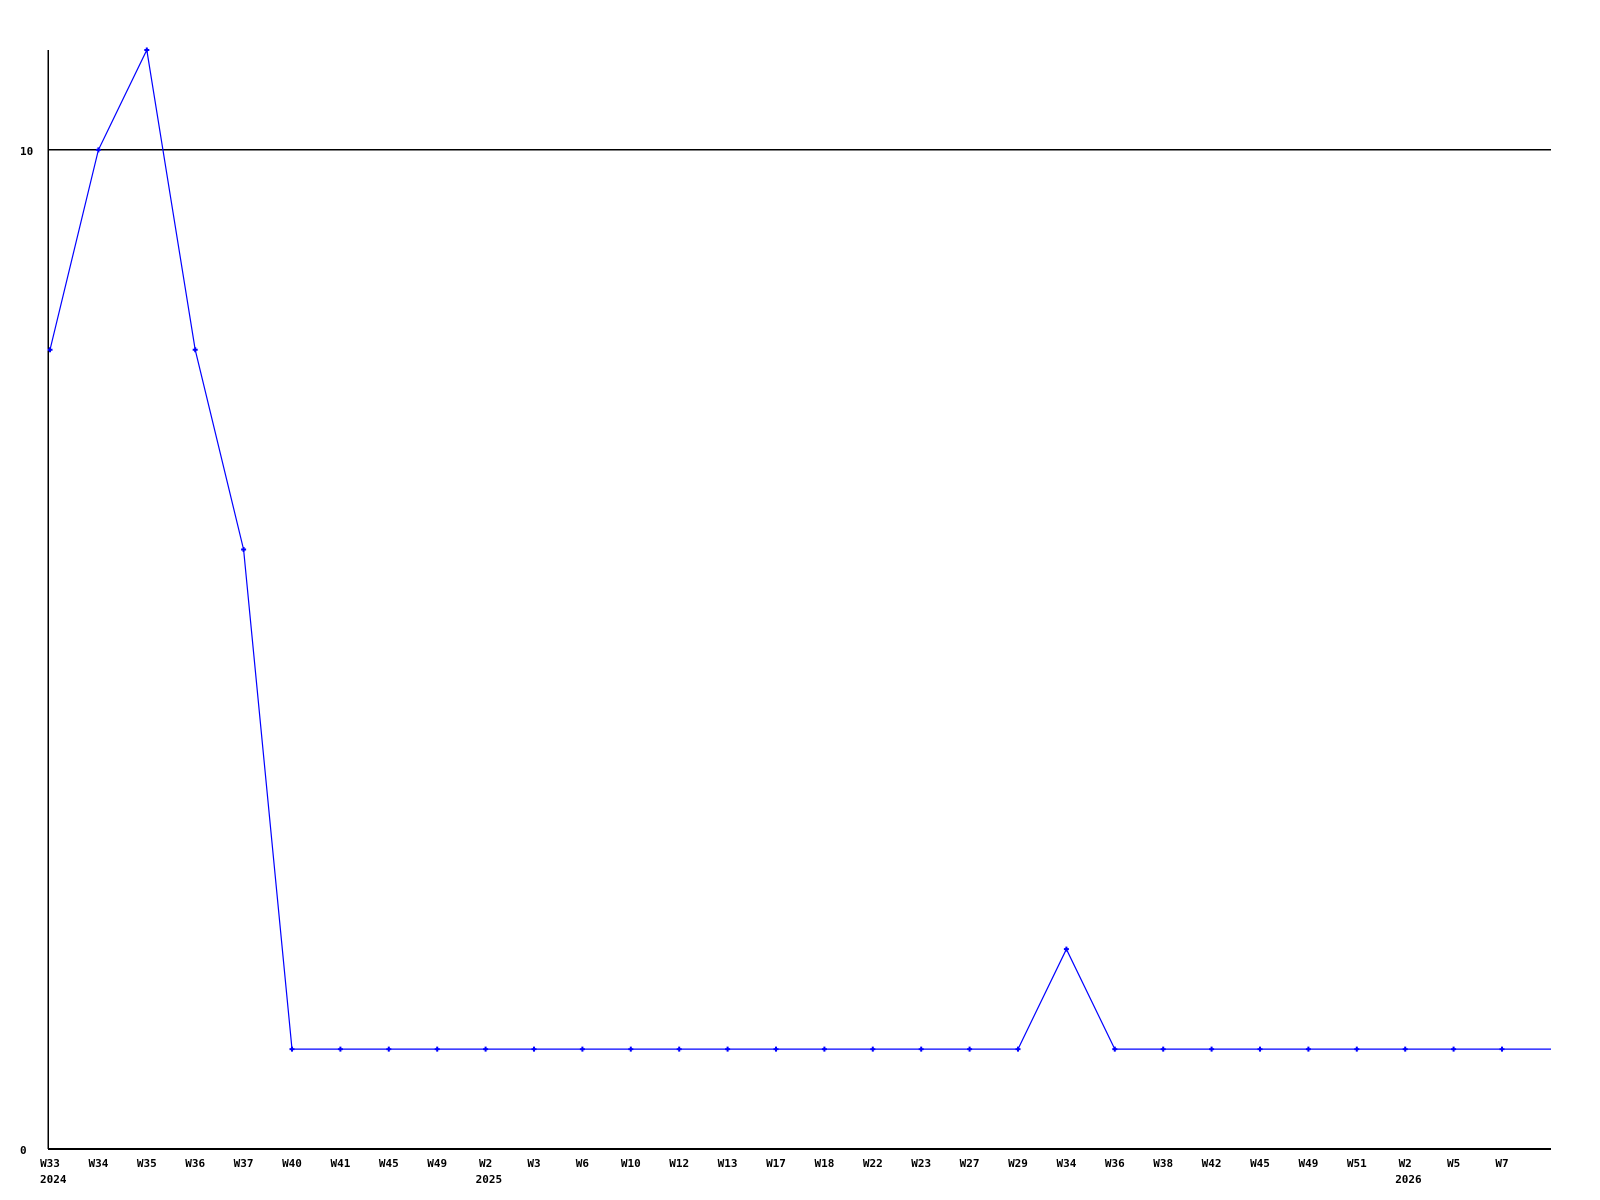  I want to click on x-tick-label: W38, so click(1163, 1163).